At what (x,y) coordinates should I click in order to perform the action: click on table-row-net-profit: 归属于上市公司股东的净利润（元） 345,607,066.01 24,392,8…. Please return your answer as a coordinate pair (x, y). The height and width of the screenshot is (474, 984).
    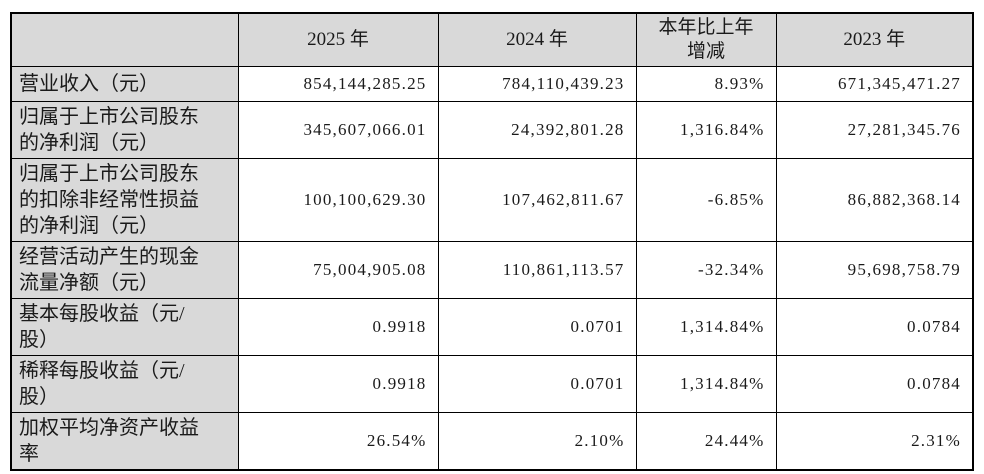
    Looking at the image, I should click on (492, 130).